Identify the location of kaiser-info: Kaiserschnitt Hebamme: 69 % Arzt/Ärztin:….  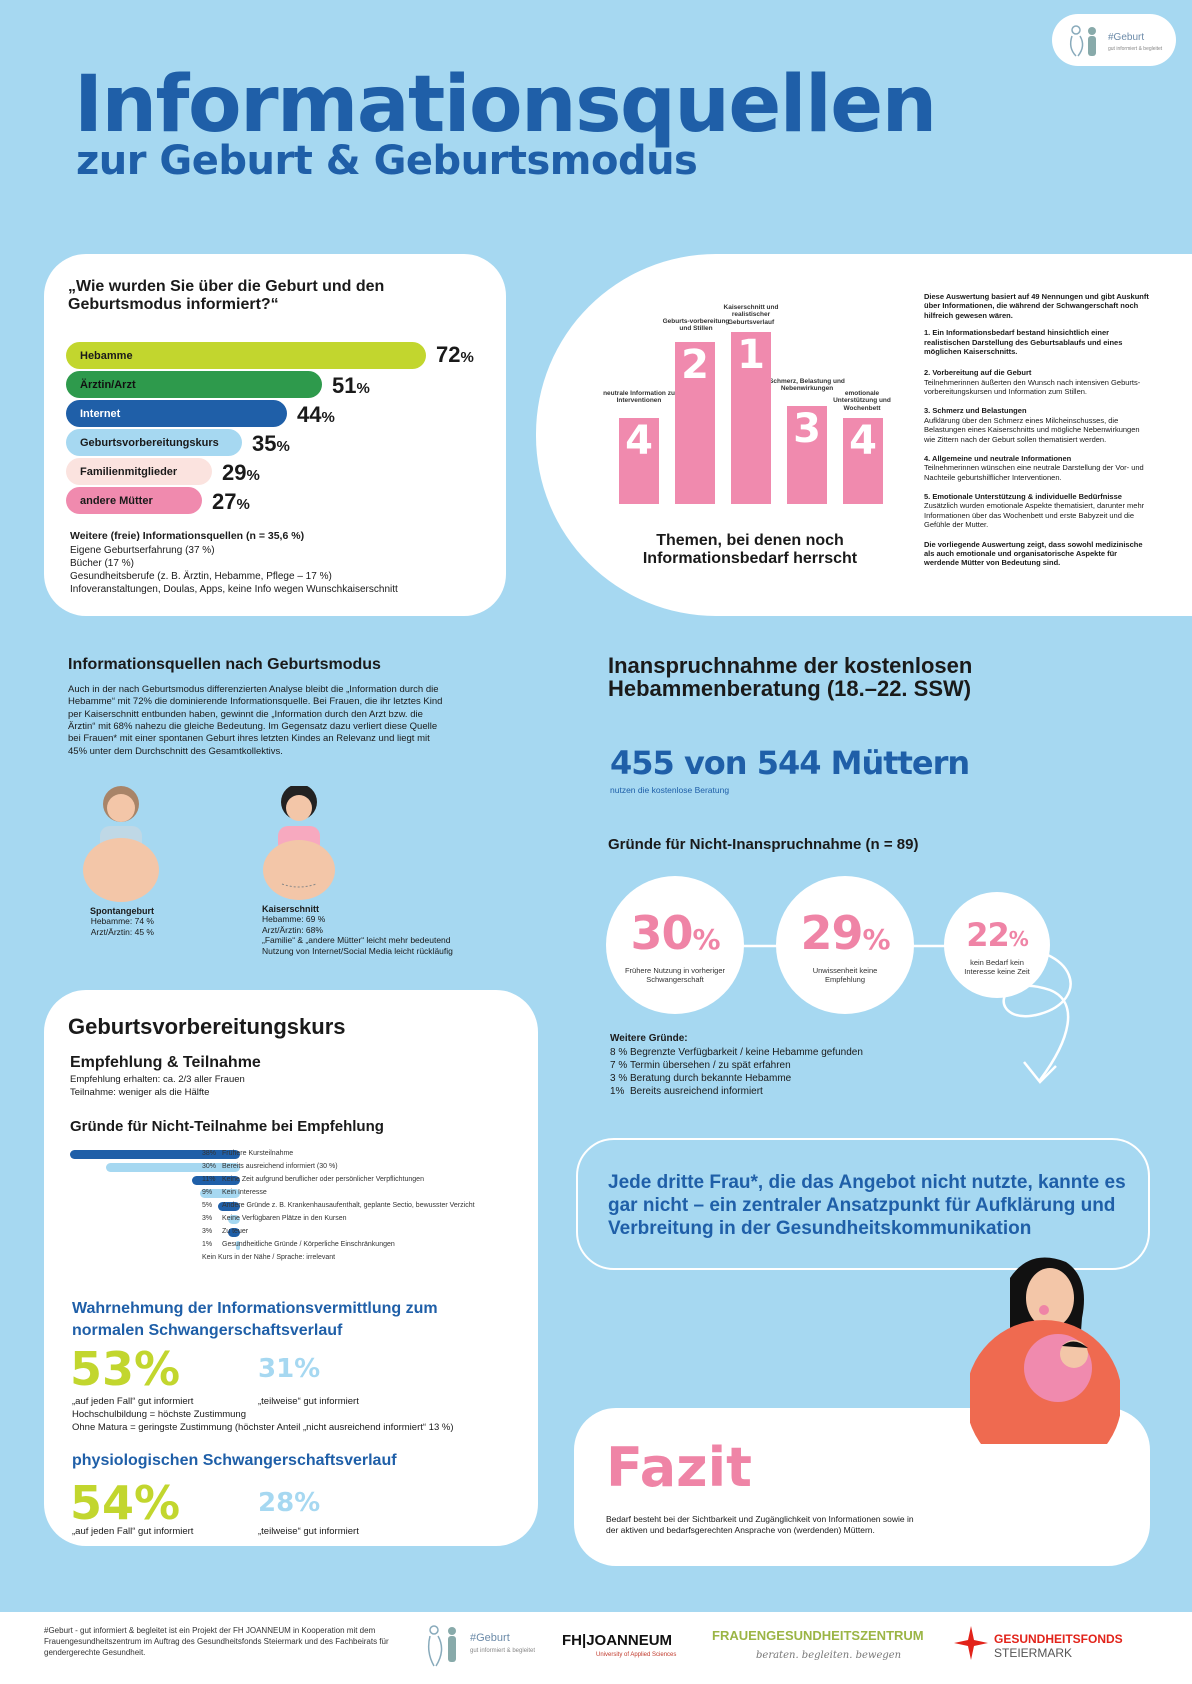
(387, 930).